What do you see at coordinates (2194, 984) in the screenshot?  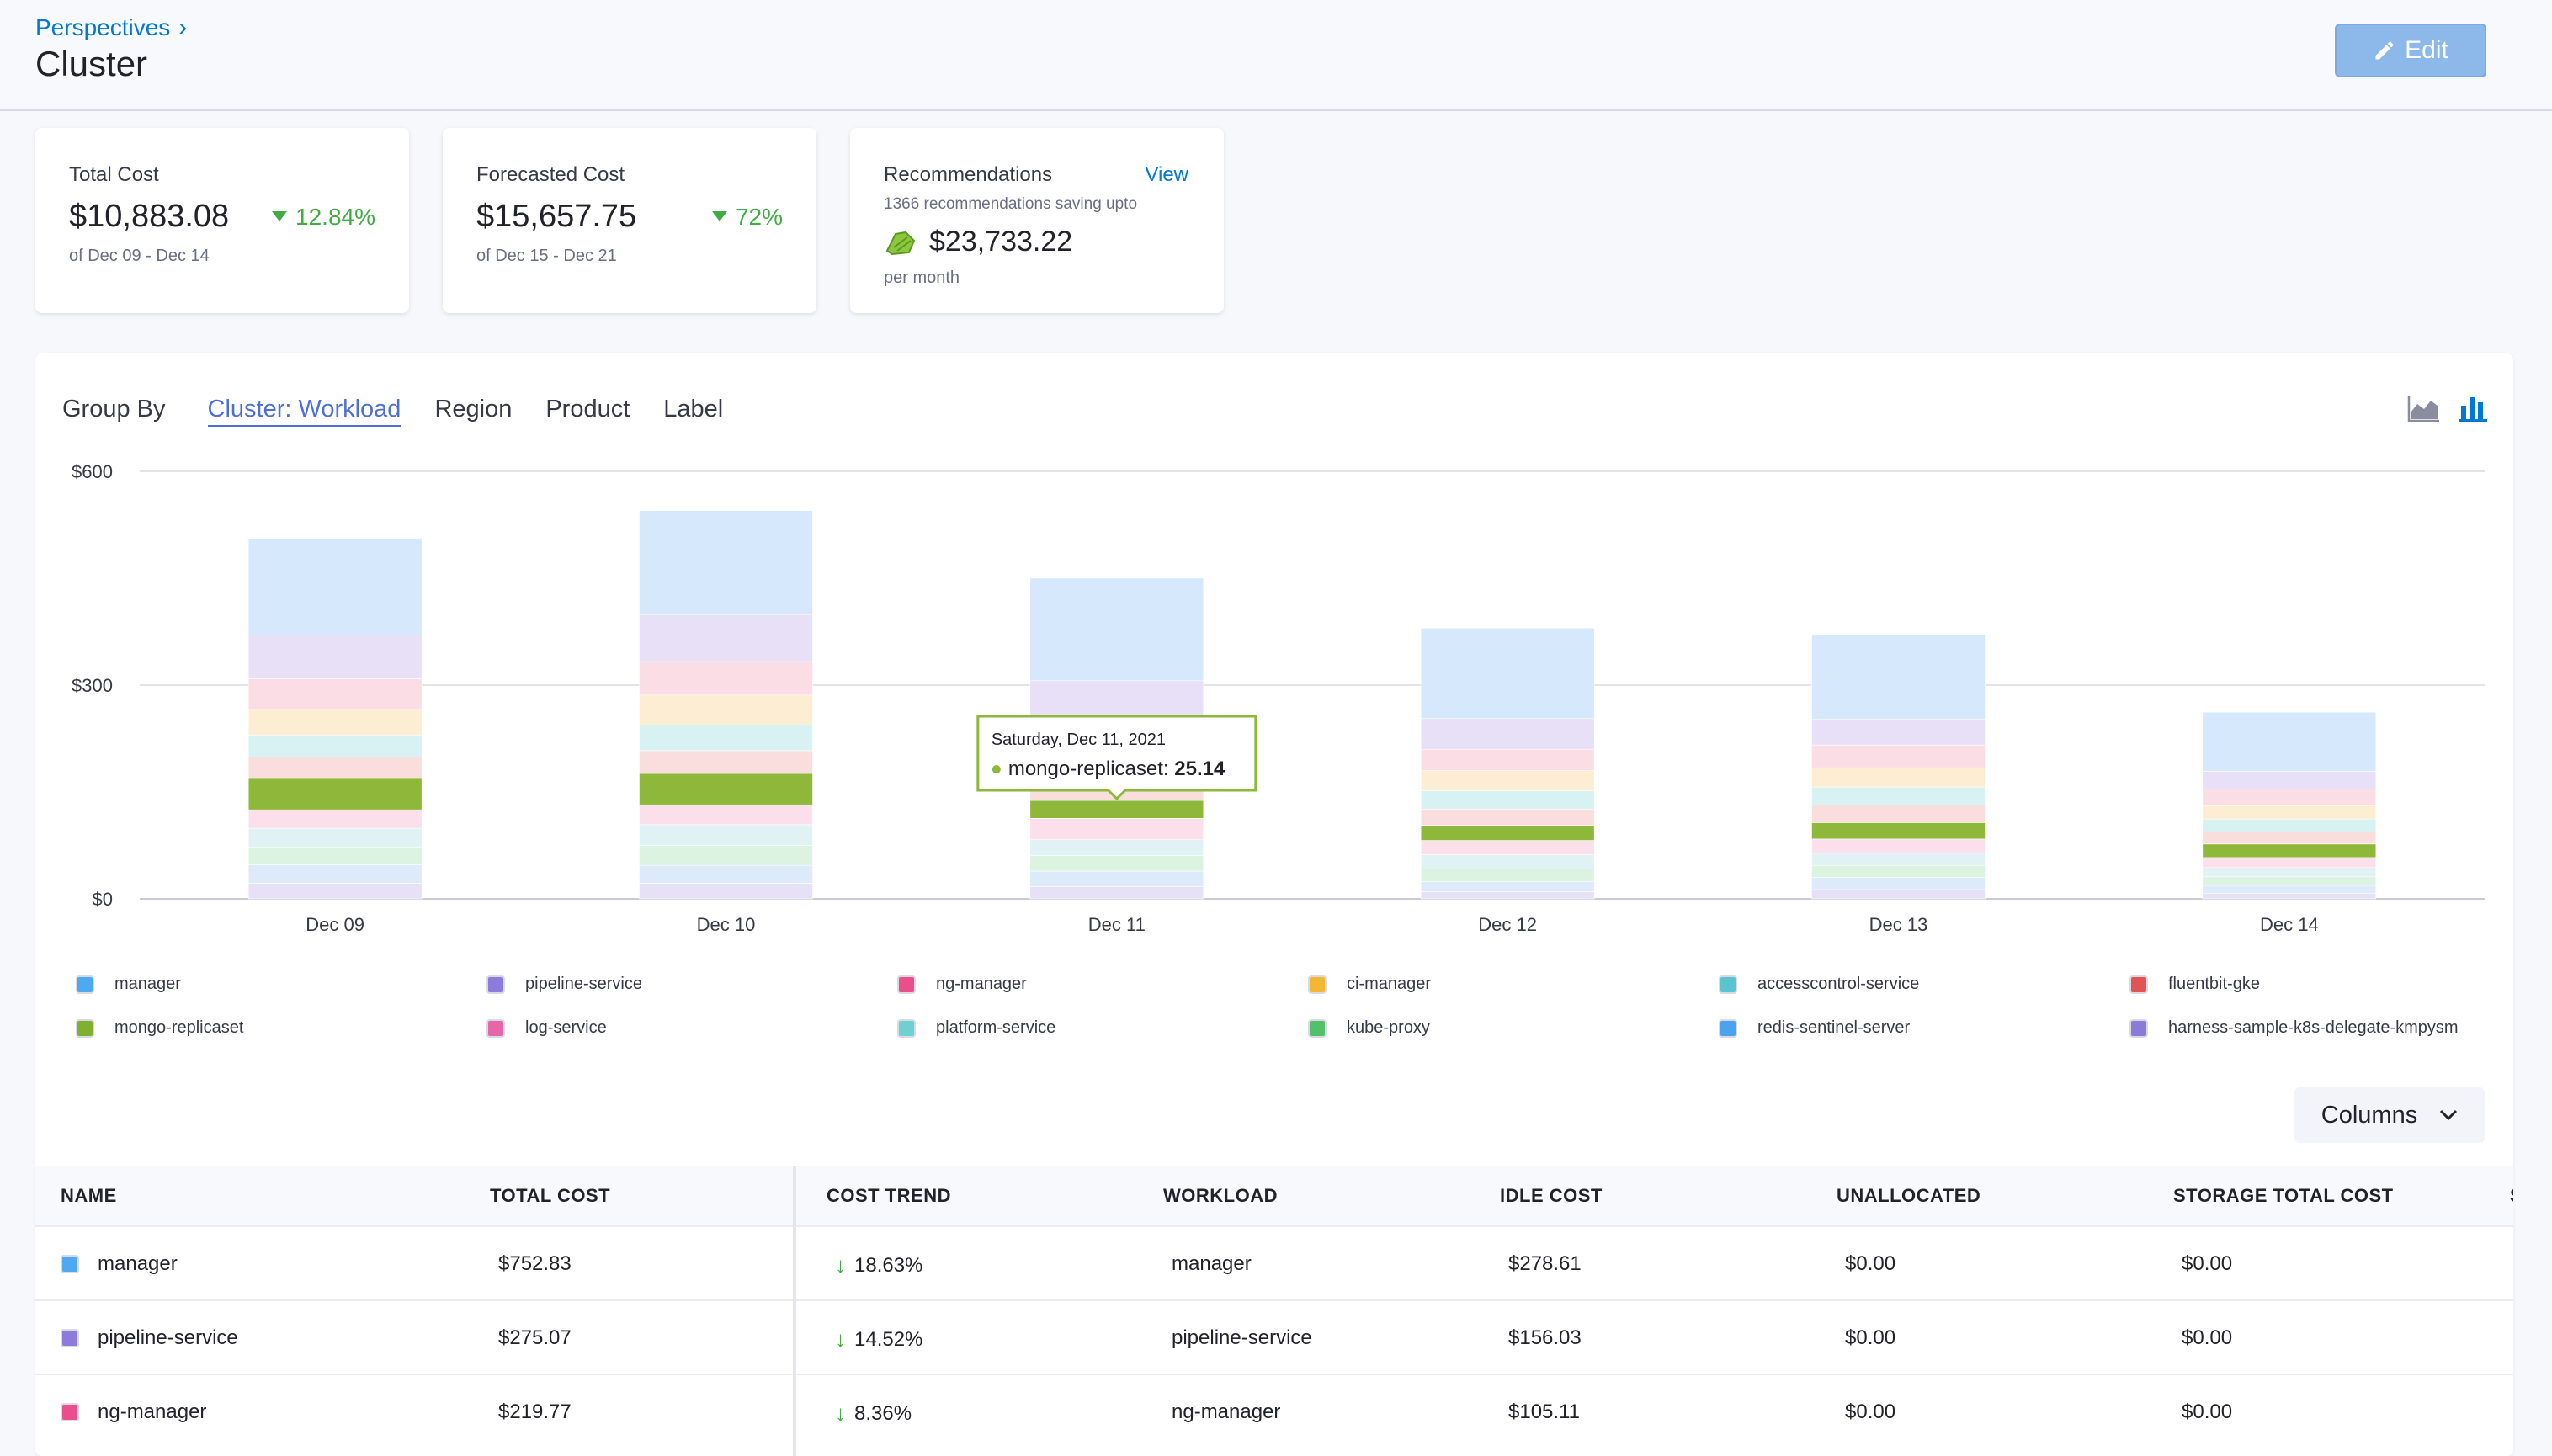 I see `legend-item: fluentbit-gke` at bounding box center [2194, 984].